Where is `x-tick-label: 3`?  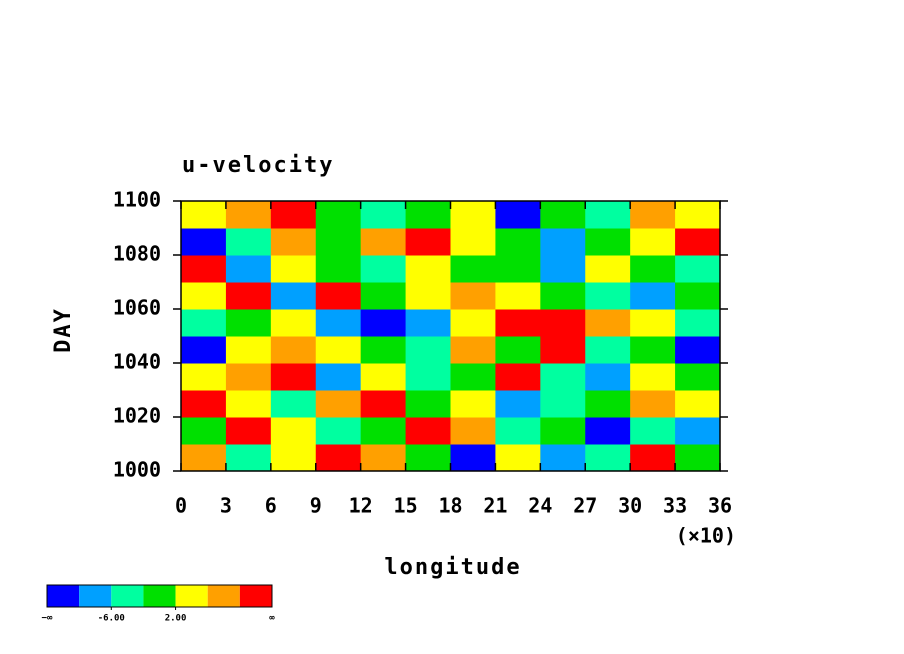
x-tick-label: 3 is located at coordinates (226, 506).